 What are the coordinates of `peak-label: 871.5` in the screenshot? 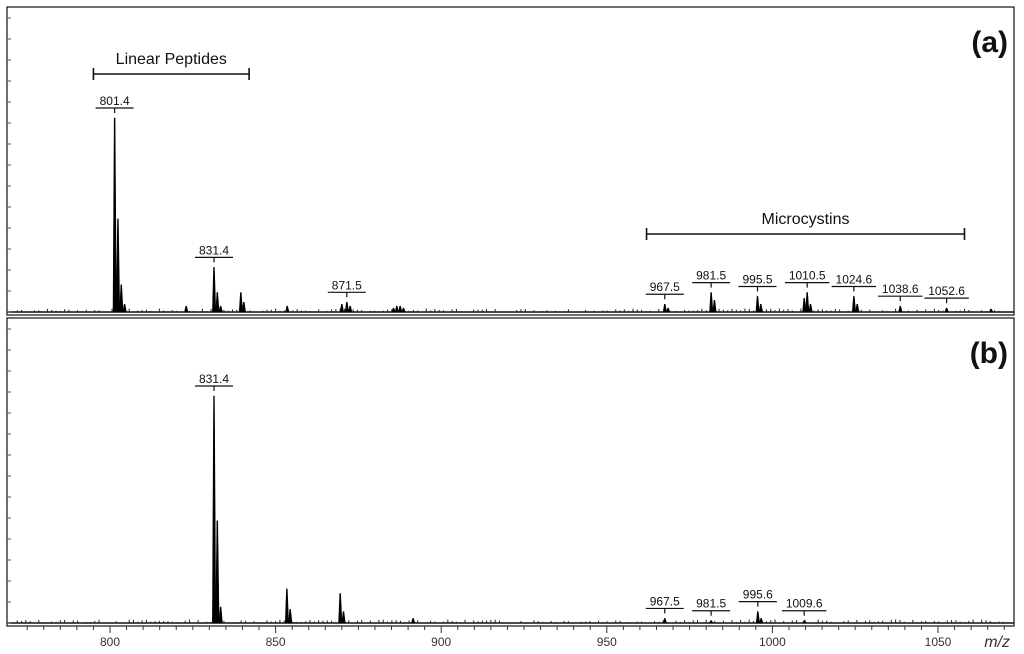 It's located at (347, 285).